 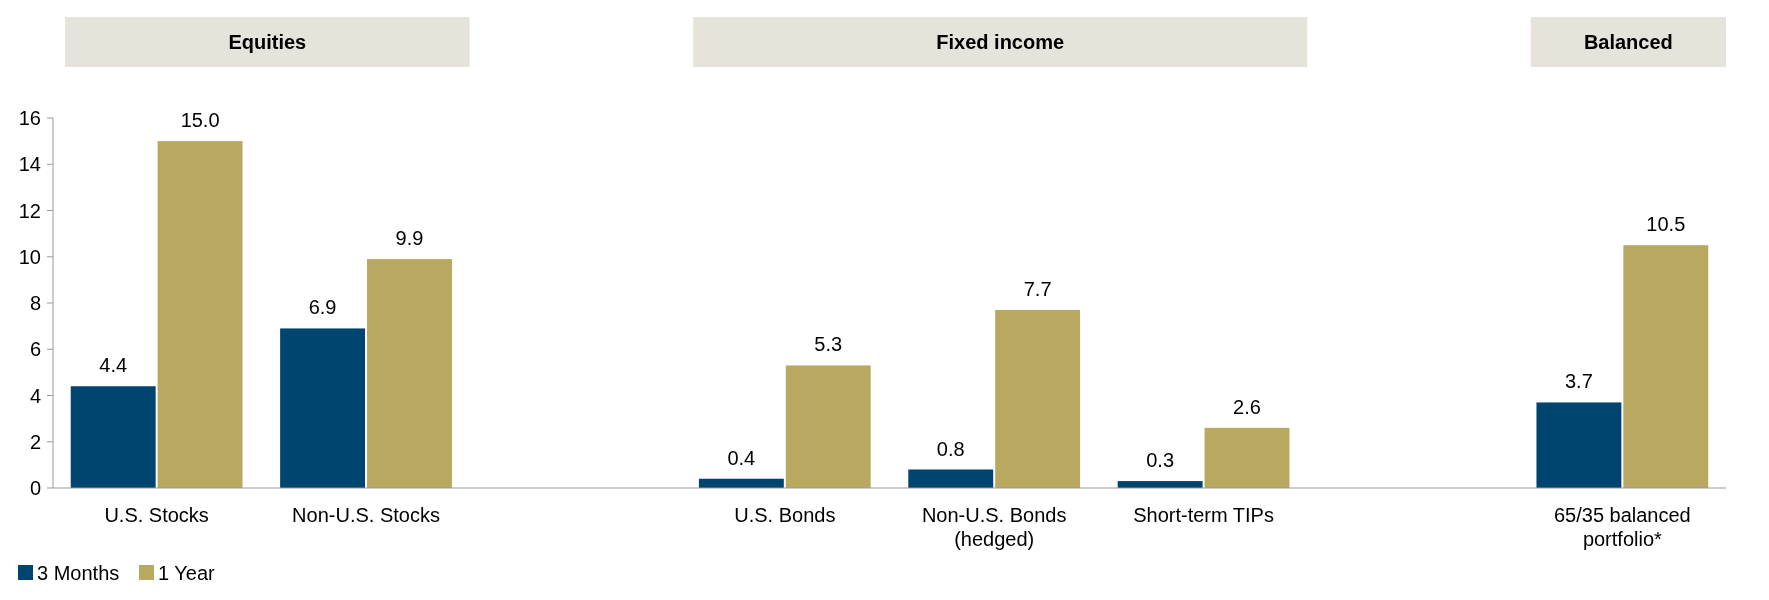 What do you see at coordinates (187, 573) in the screenshot?
I see `legend-label: 1 Year` at bounding box center [187, 573].